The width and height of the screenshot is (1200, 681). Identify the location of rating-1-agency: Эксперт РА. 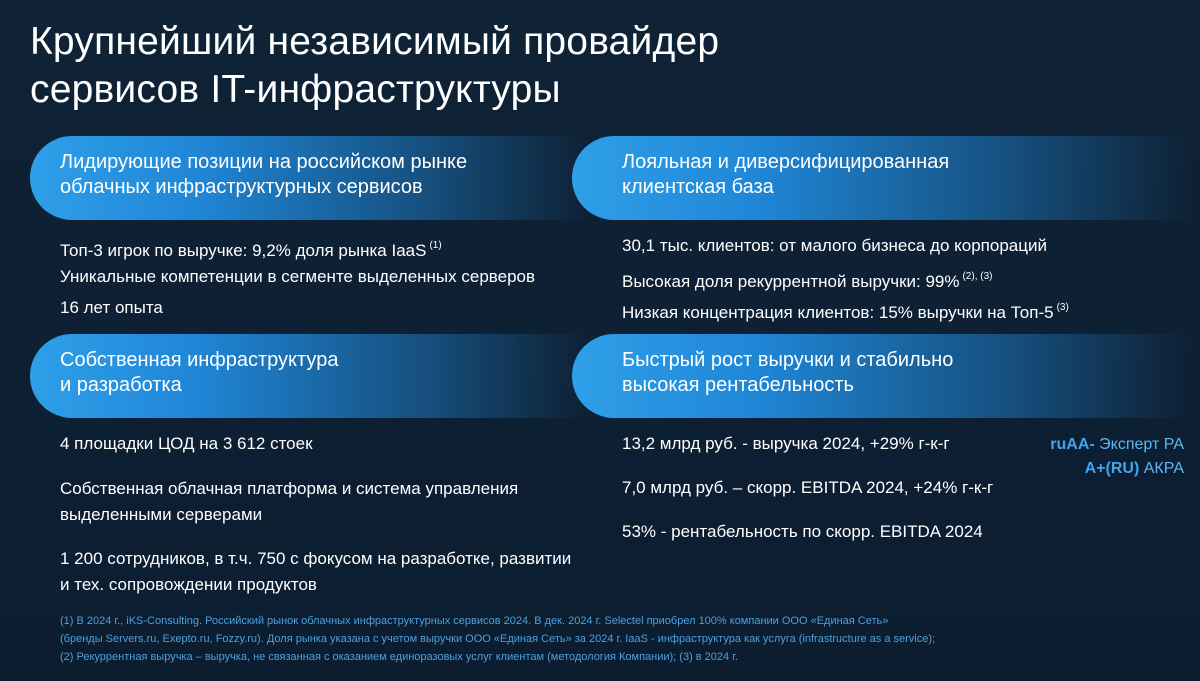
(1141, 444).